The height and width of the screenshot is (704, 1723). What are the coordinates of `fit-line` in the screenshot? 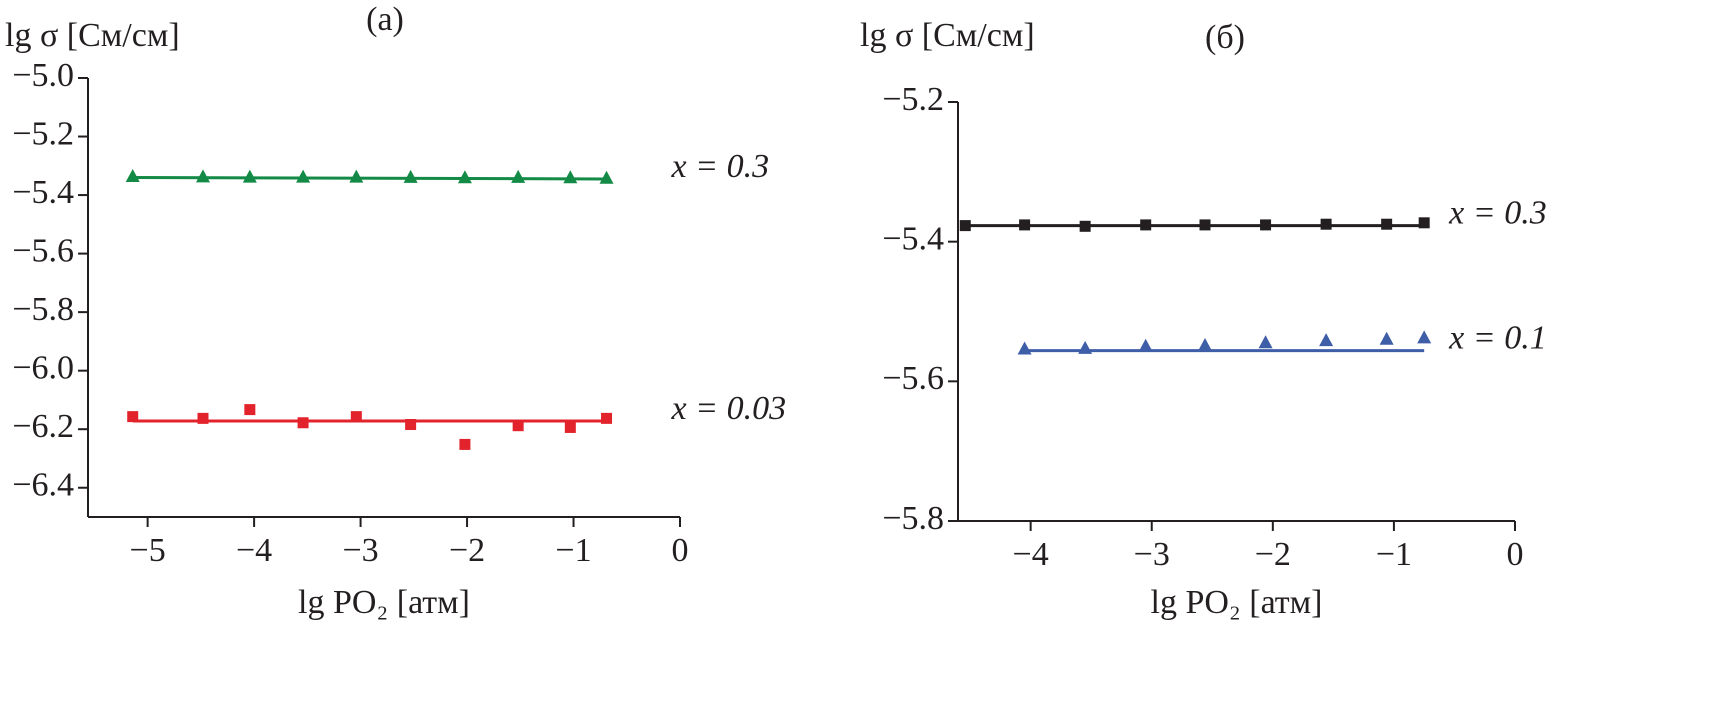 It's located at (369, 178).